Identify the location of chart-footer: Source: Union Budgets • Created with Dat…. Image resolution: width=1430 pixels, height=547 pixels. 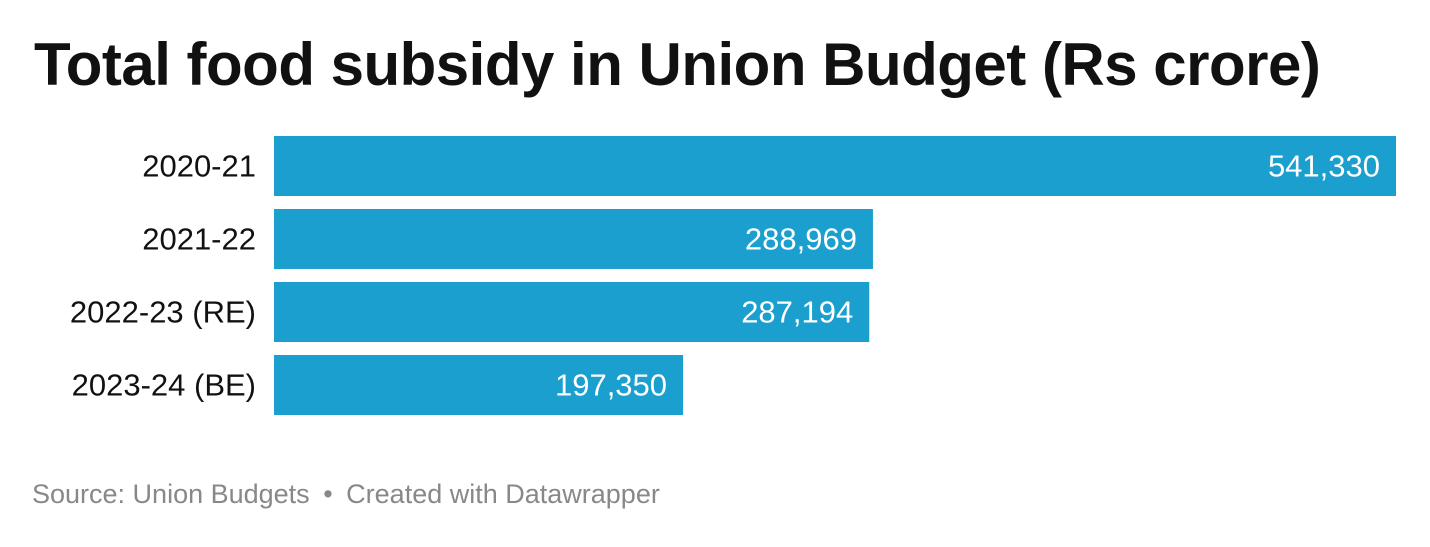
(346, 494).